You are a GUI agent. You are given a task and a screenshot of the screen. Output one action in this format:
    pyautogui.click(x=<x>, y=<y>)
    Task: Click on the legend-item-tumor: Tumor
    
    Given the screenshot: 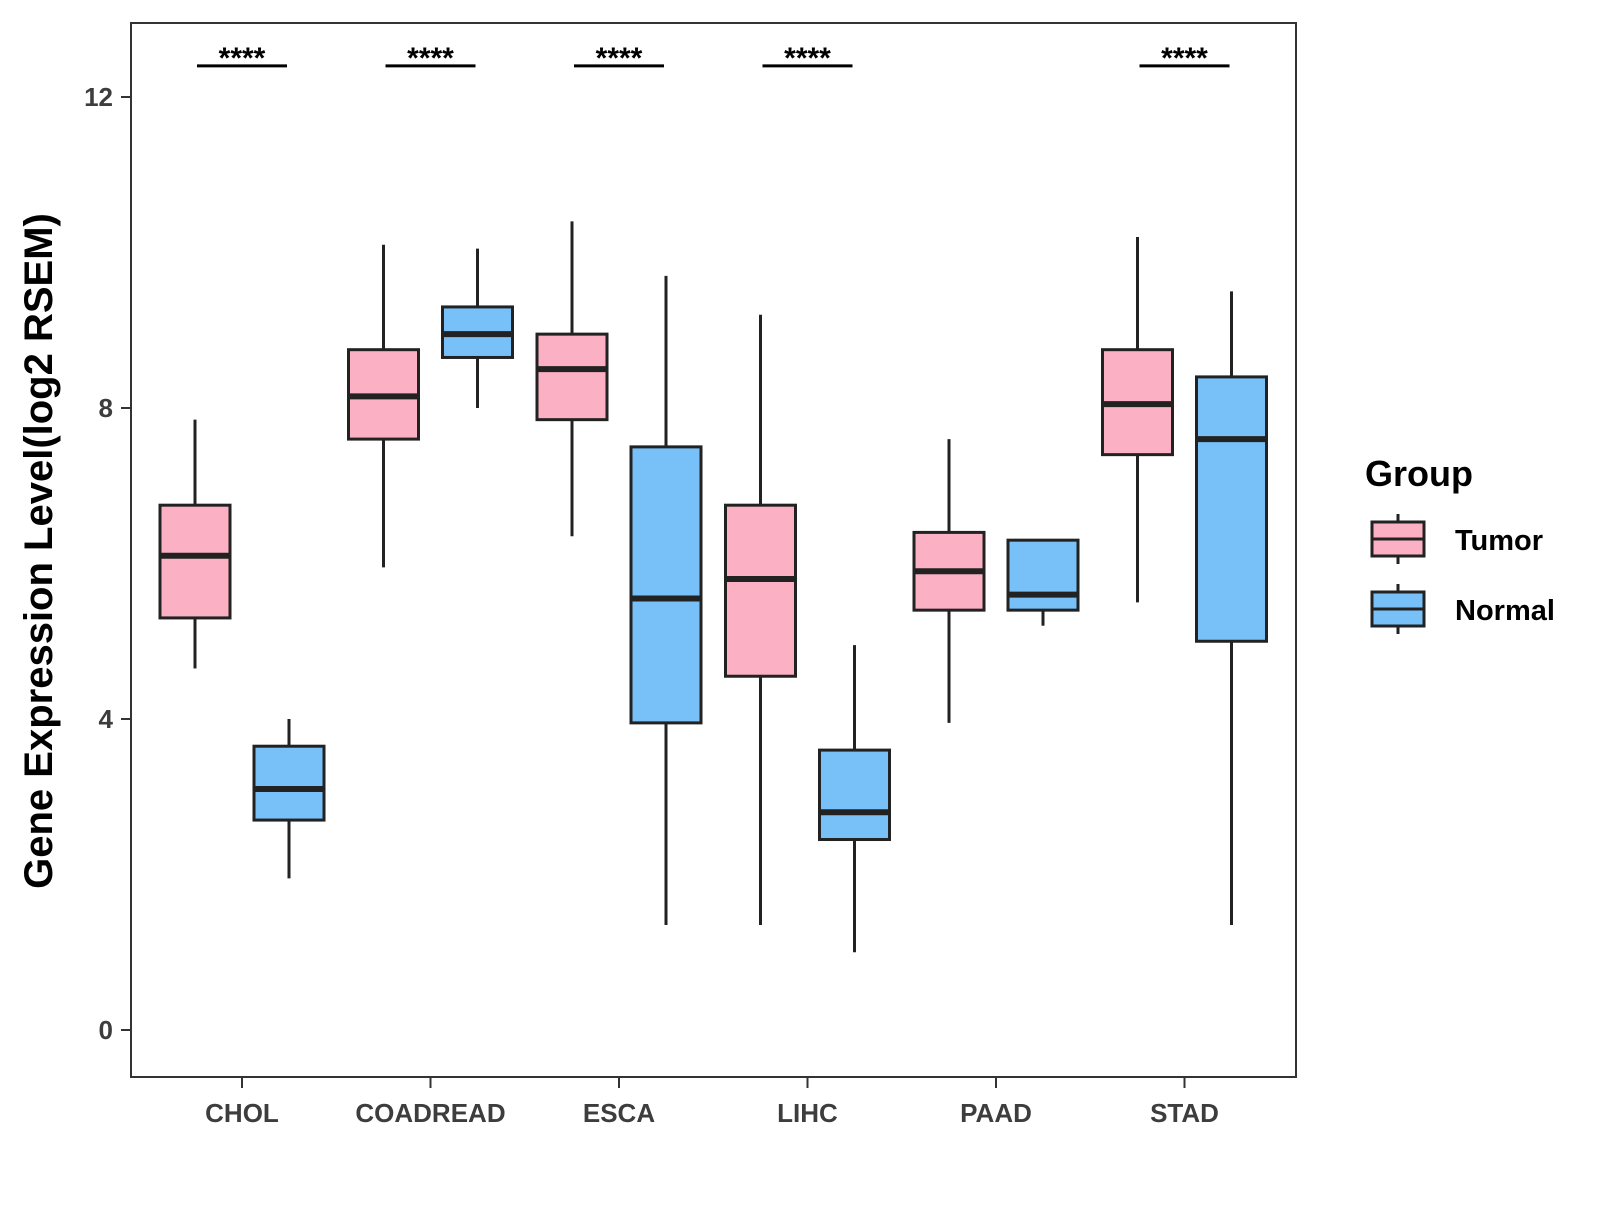 What is the action you would take?
    pyautogui.click(x=1456, y=539)
    